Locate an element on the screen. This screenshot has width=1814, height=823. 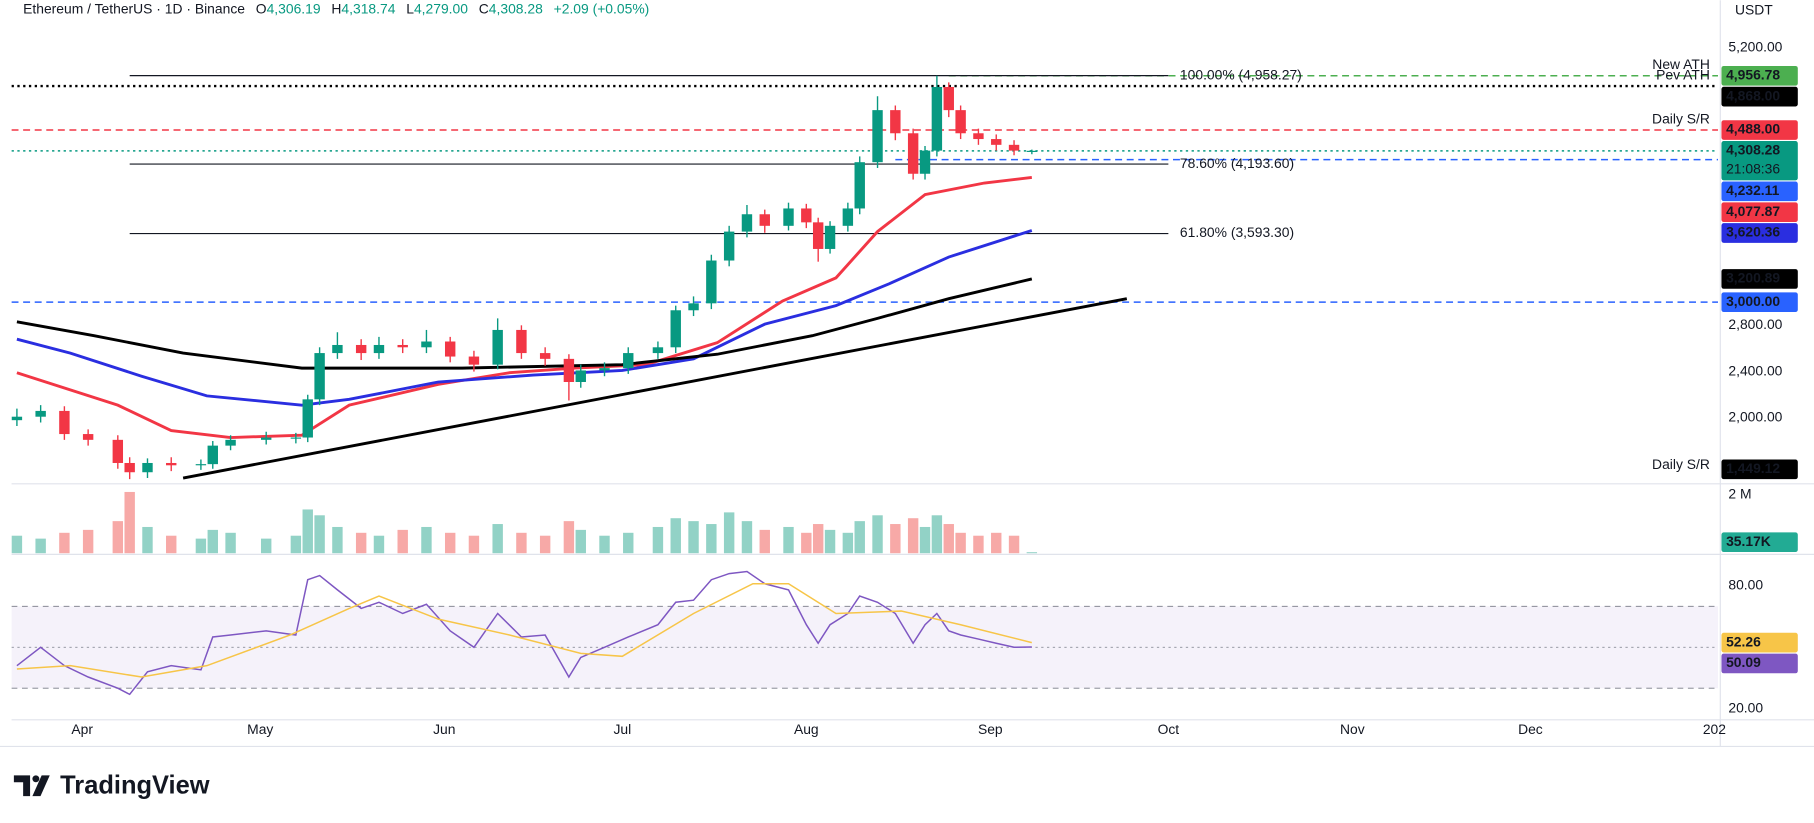
axis-label: 3,000.00 is located at coordinates (1753, 301).